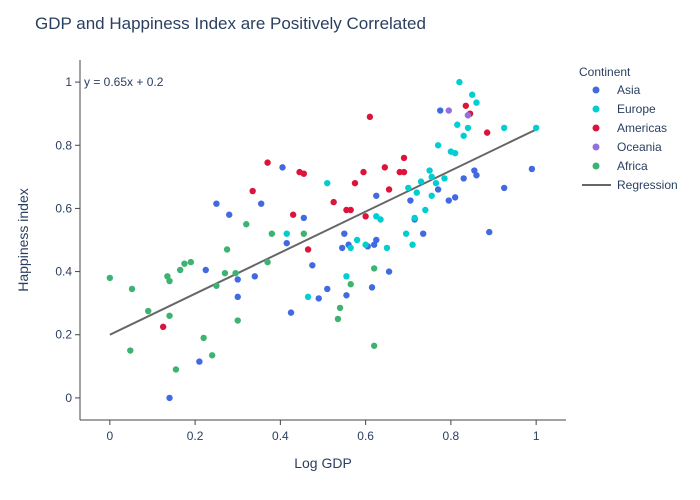 This screenshot has height=500, width=700. What do you see at coordinates (596, 90) in the screenshot?
I see `legend-marker-asia` at bounding box center [596, 90].